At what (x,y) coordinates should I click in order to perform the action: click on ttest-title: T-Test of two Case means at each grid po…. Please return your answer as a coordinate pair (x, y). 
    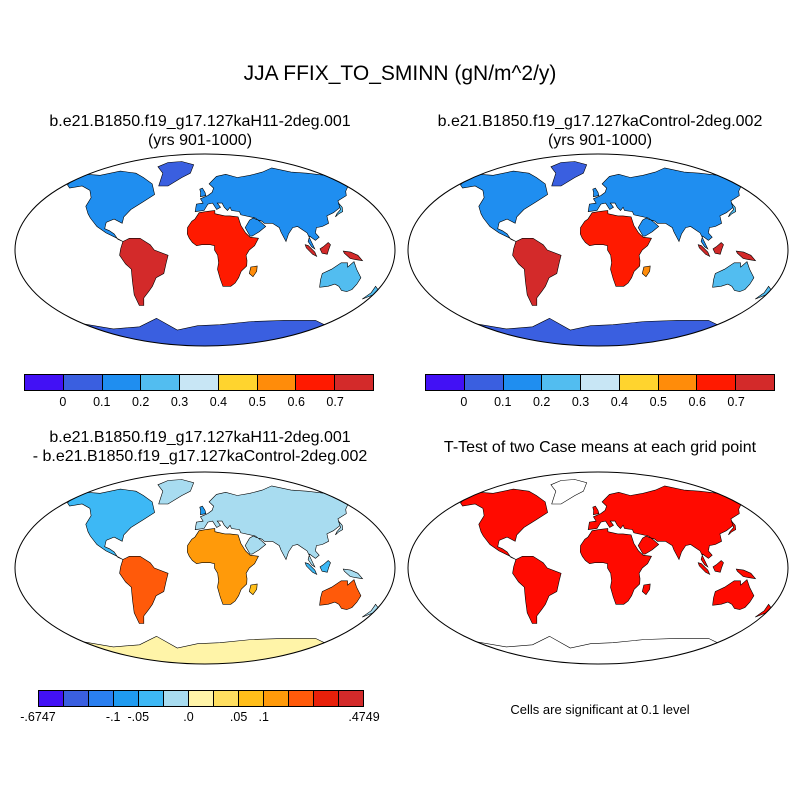
    Looking at the image, I should click on (600, 447).